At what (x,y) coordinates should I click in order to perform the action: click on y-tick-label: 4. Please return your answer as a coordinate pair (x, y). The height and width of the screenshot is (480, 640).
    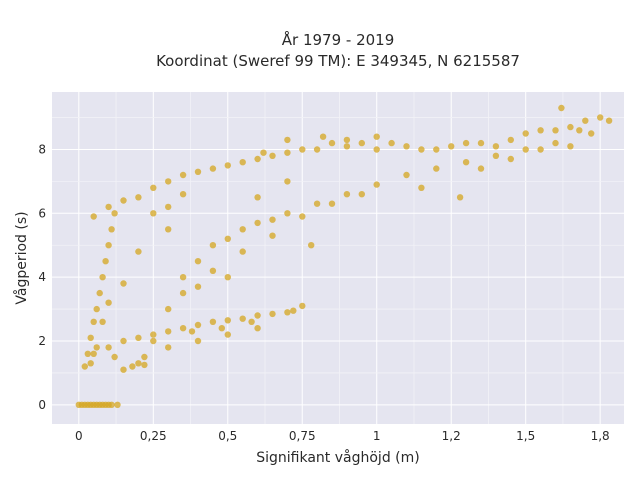
    Looking at the image, I should click on (42, 277).